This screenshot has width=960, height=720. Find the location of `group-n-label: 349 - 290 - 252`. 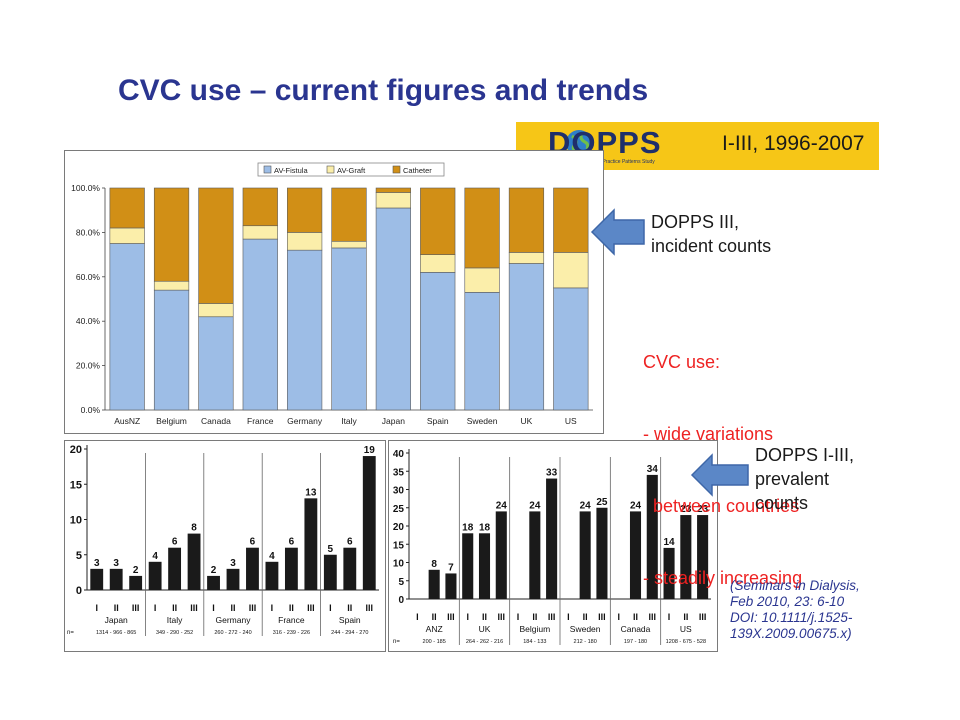

group-n-label: 349 - 290 - 252 is located at coordinates (174, 633).